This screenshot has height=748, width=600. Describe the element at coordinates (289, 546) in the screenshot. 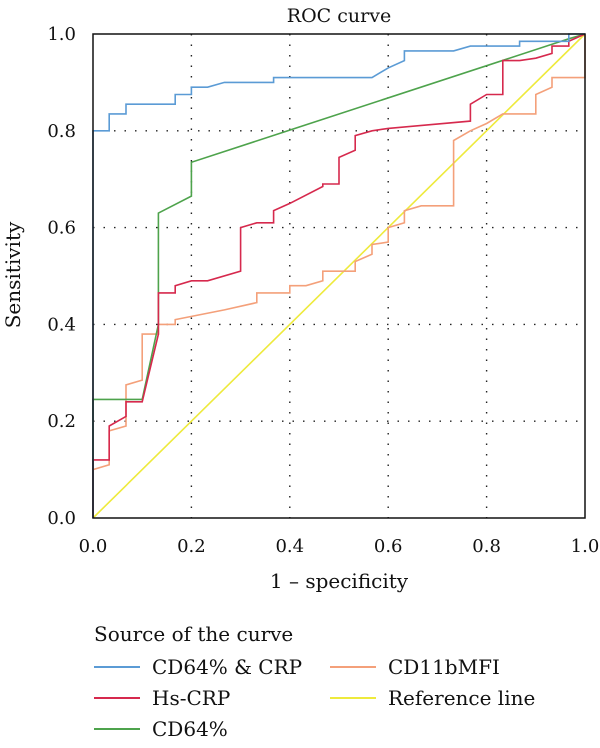

I see `x-tick-label: 0.4` at that location.